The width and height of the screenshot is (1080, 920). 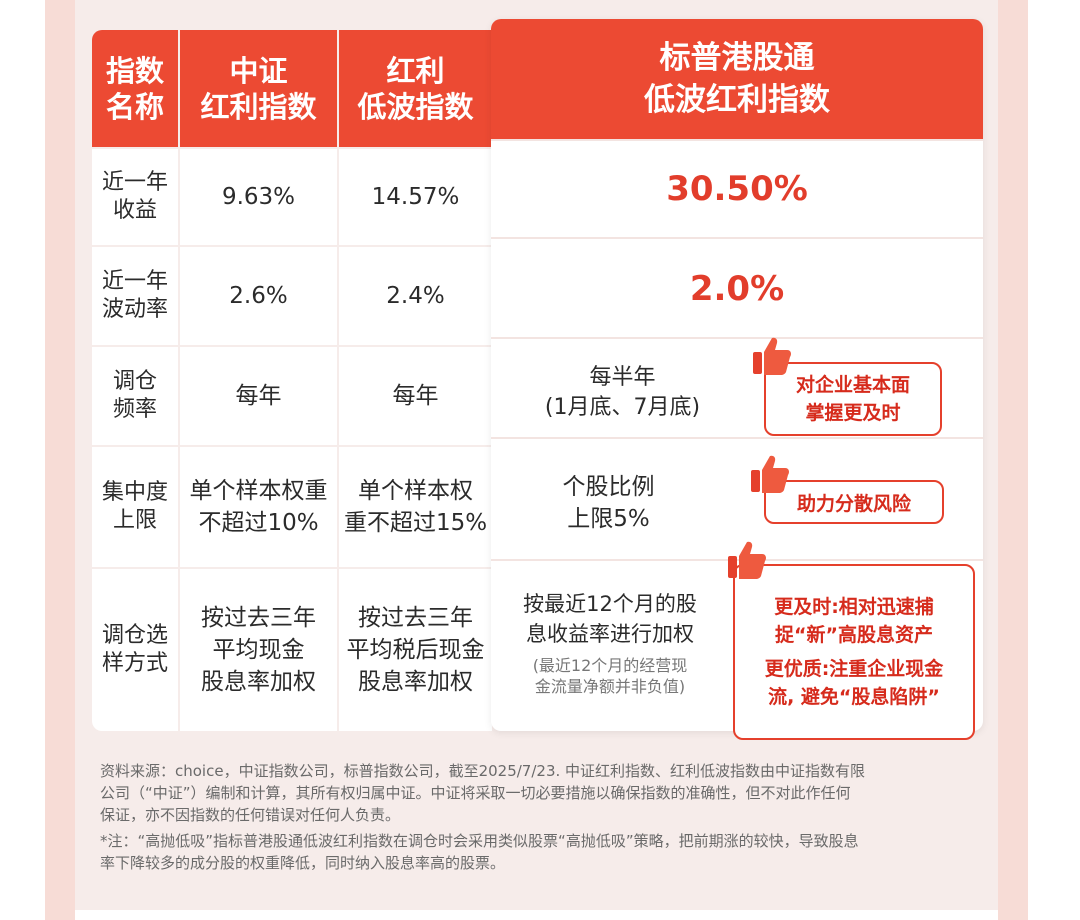 What do you see at coordinates (854, 621) in the screenshot?
I see `callout-more-timely: 更及时:相对迅速捕 捉“新”高股息资产` at bounding box center [854, 621].